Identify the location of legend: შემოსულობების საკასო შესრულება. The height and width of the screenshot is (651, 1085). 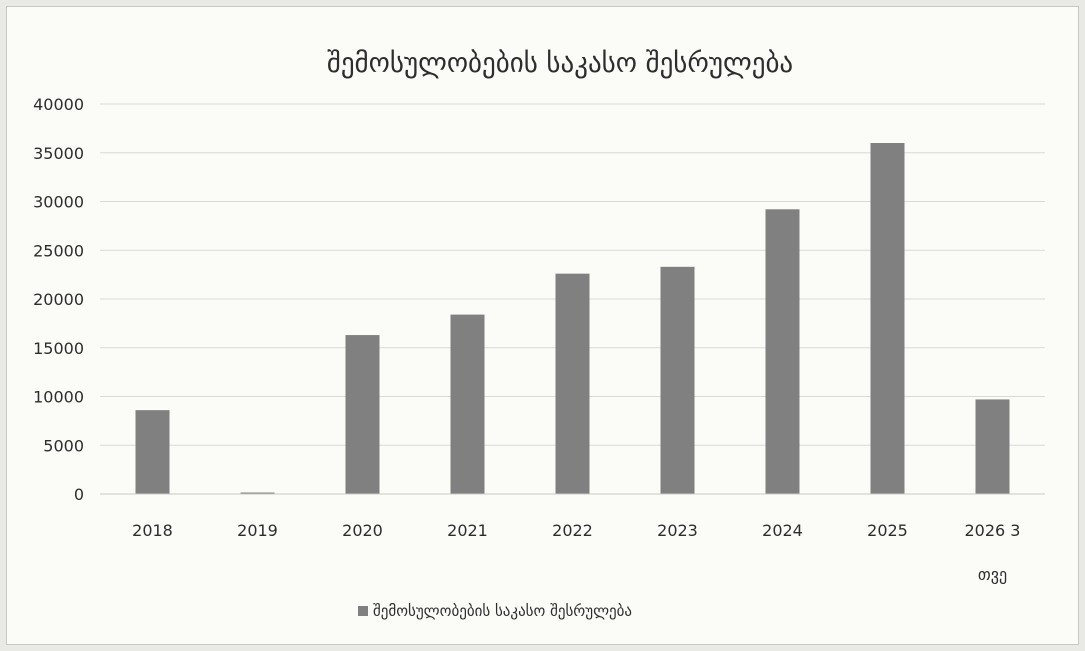
(495, 611).